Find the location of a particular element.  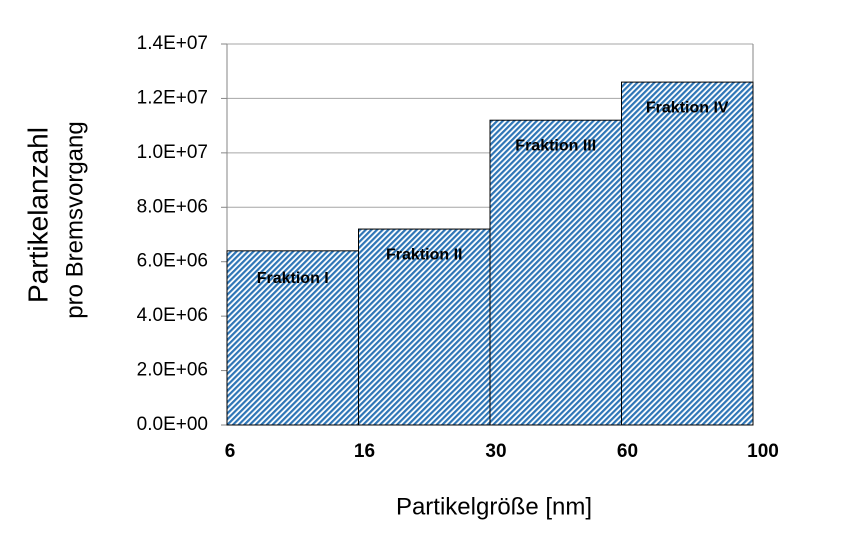

x-tick-label: 30 is located at coordinates (495, 451).